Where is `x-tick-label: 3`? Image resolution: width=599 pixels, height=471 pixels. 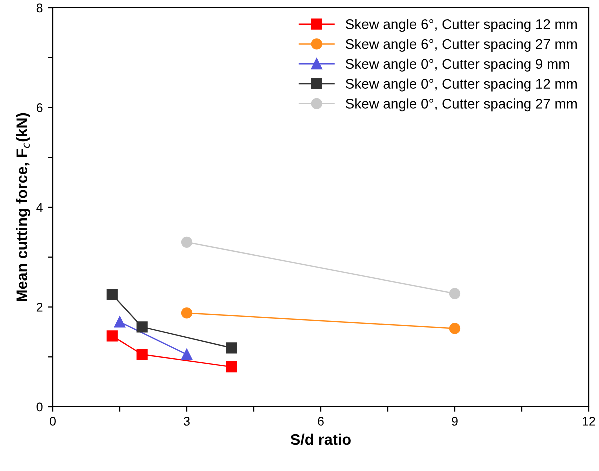
x-tick-label: 3 is located at coordinates (187, 421).